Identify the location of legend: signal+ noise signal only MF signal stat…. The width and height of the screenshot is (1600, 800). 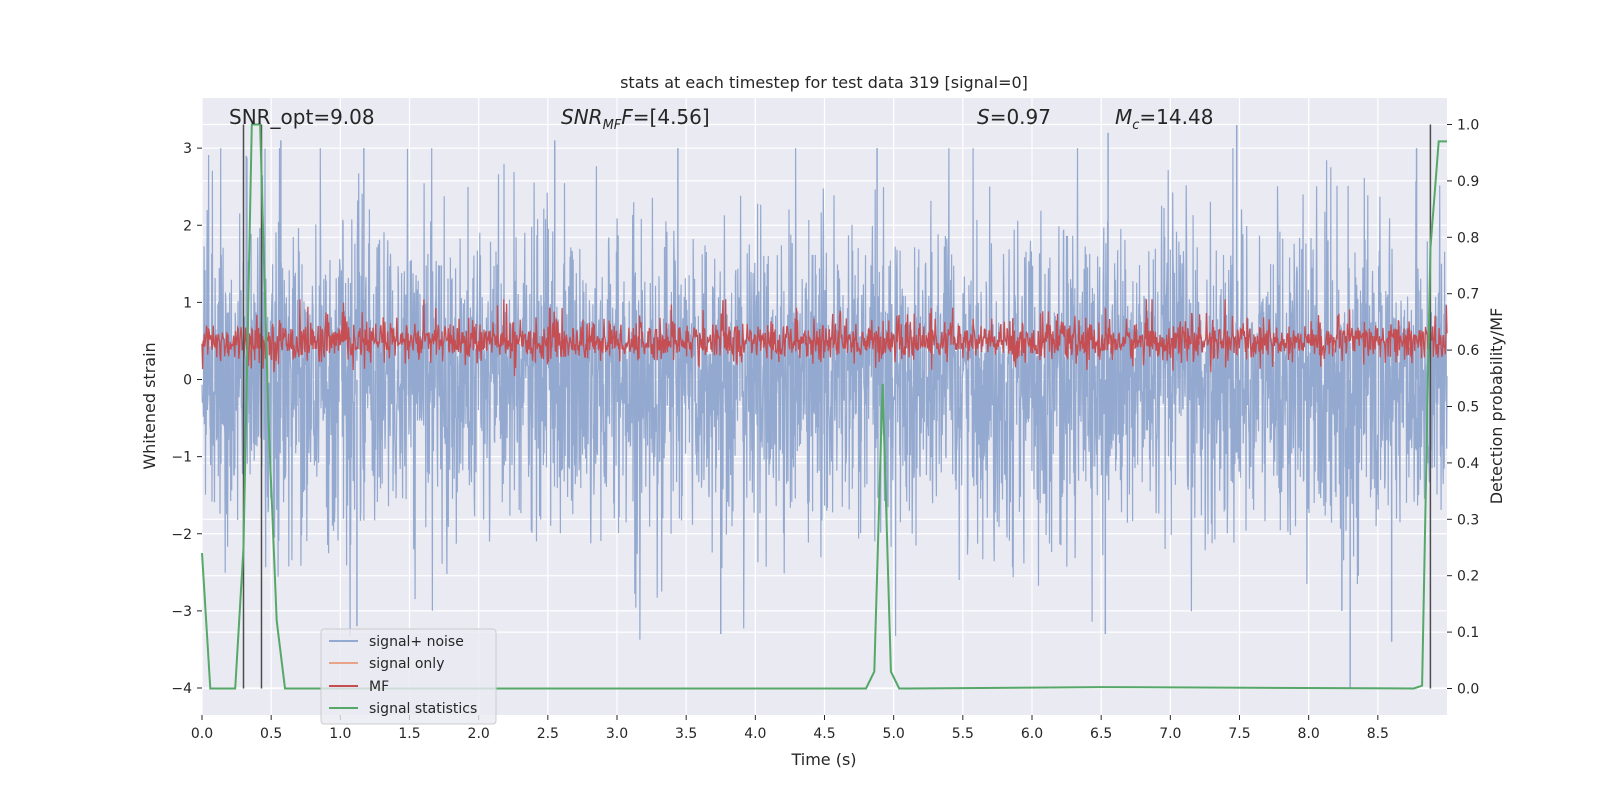
(408, 676).